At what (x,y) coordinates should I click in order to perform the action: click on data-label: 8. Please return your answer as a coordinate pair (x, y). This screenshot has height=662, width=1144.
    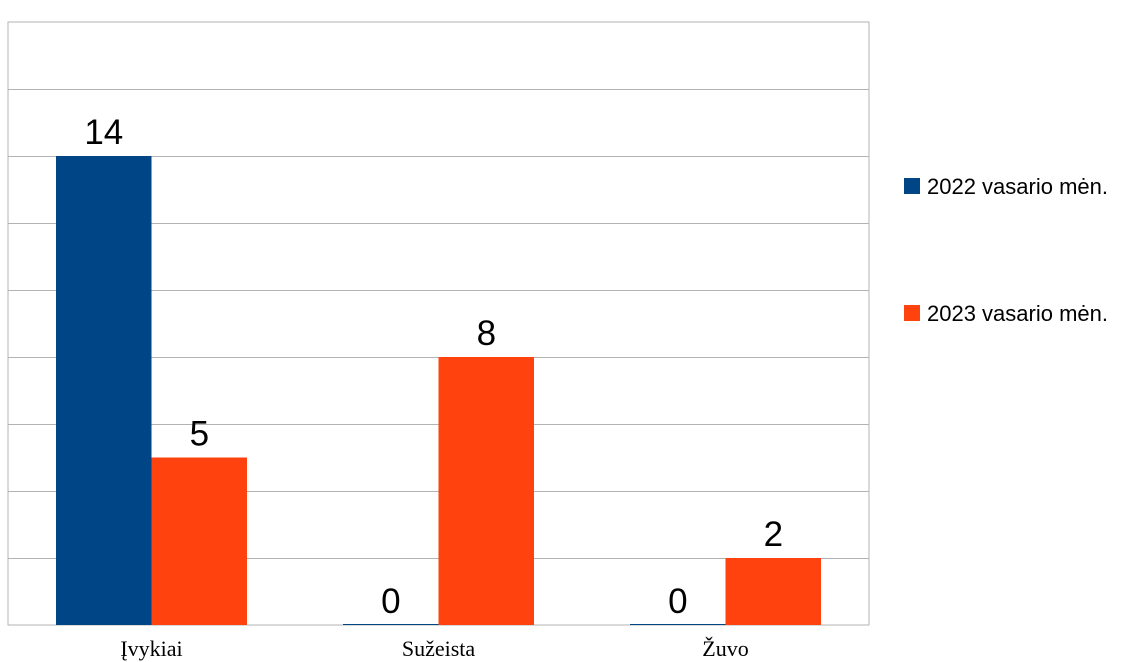
    Looking at the image, I should click on (486, 333).